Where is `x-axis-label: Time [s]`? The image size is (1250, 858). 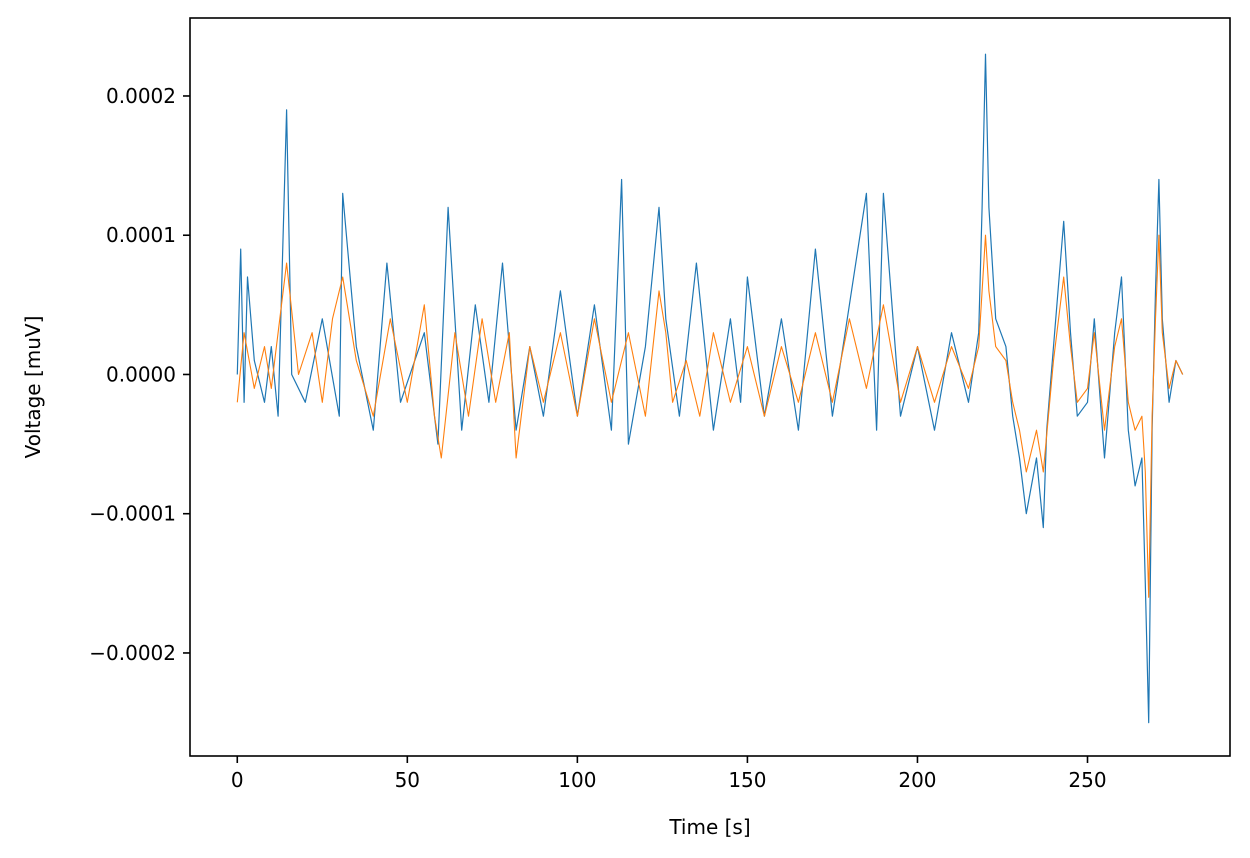
x-axis-label: Time [s] is located at coordinates (709, 827).